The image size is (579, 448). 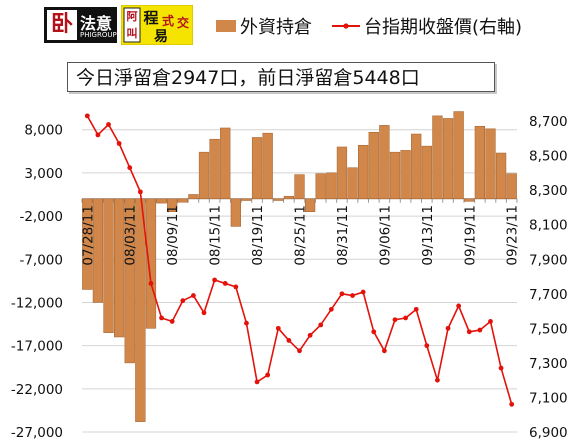 What do you see at coordinates (369, 27) in the screenshot?
I see `legend: 外資持倉 台指期收盤價(右軸)` at bounding box center [369, 27].